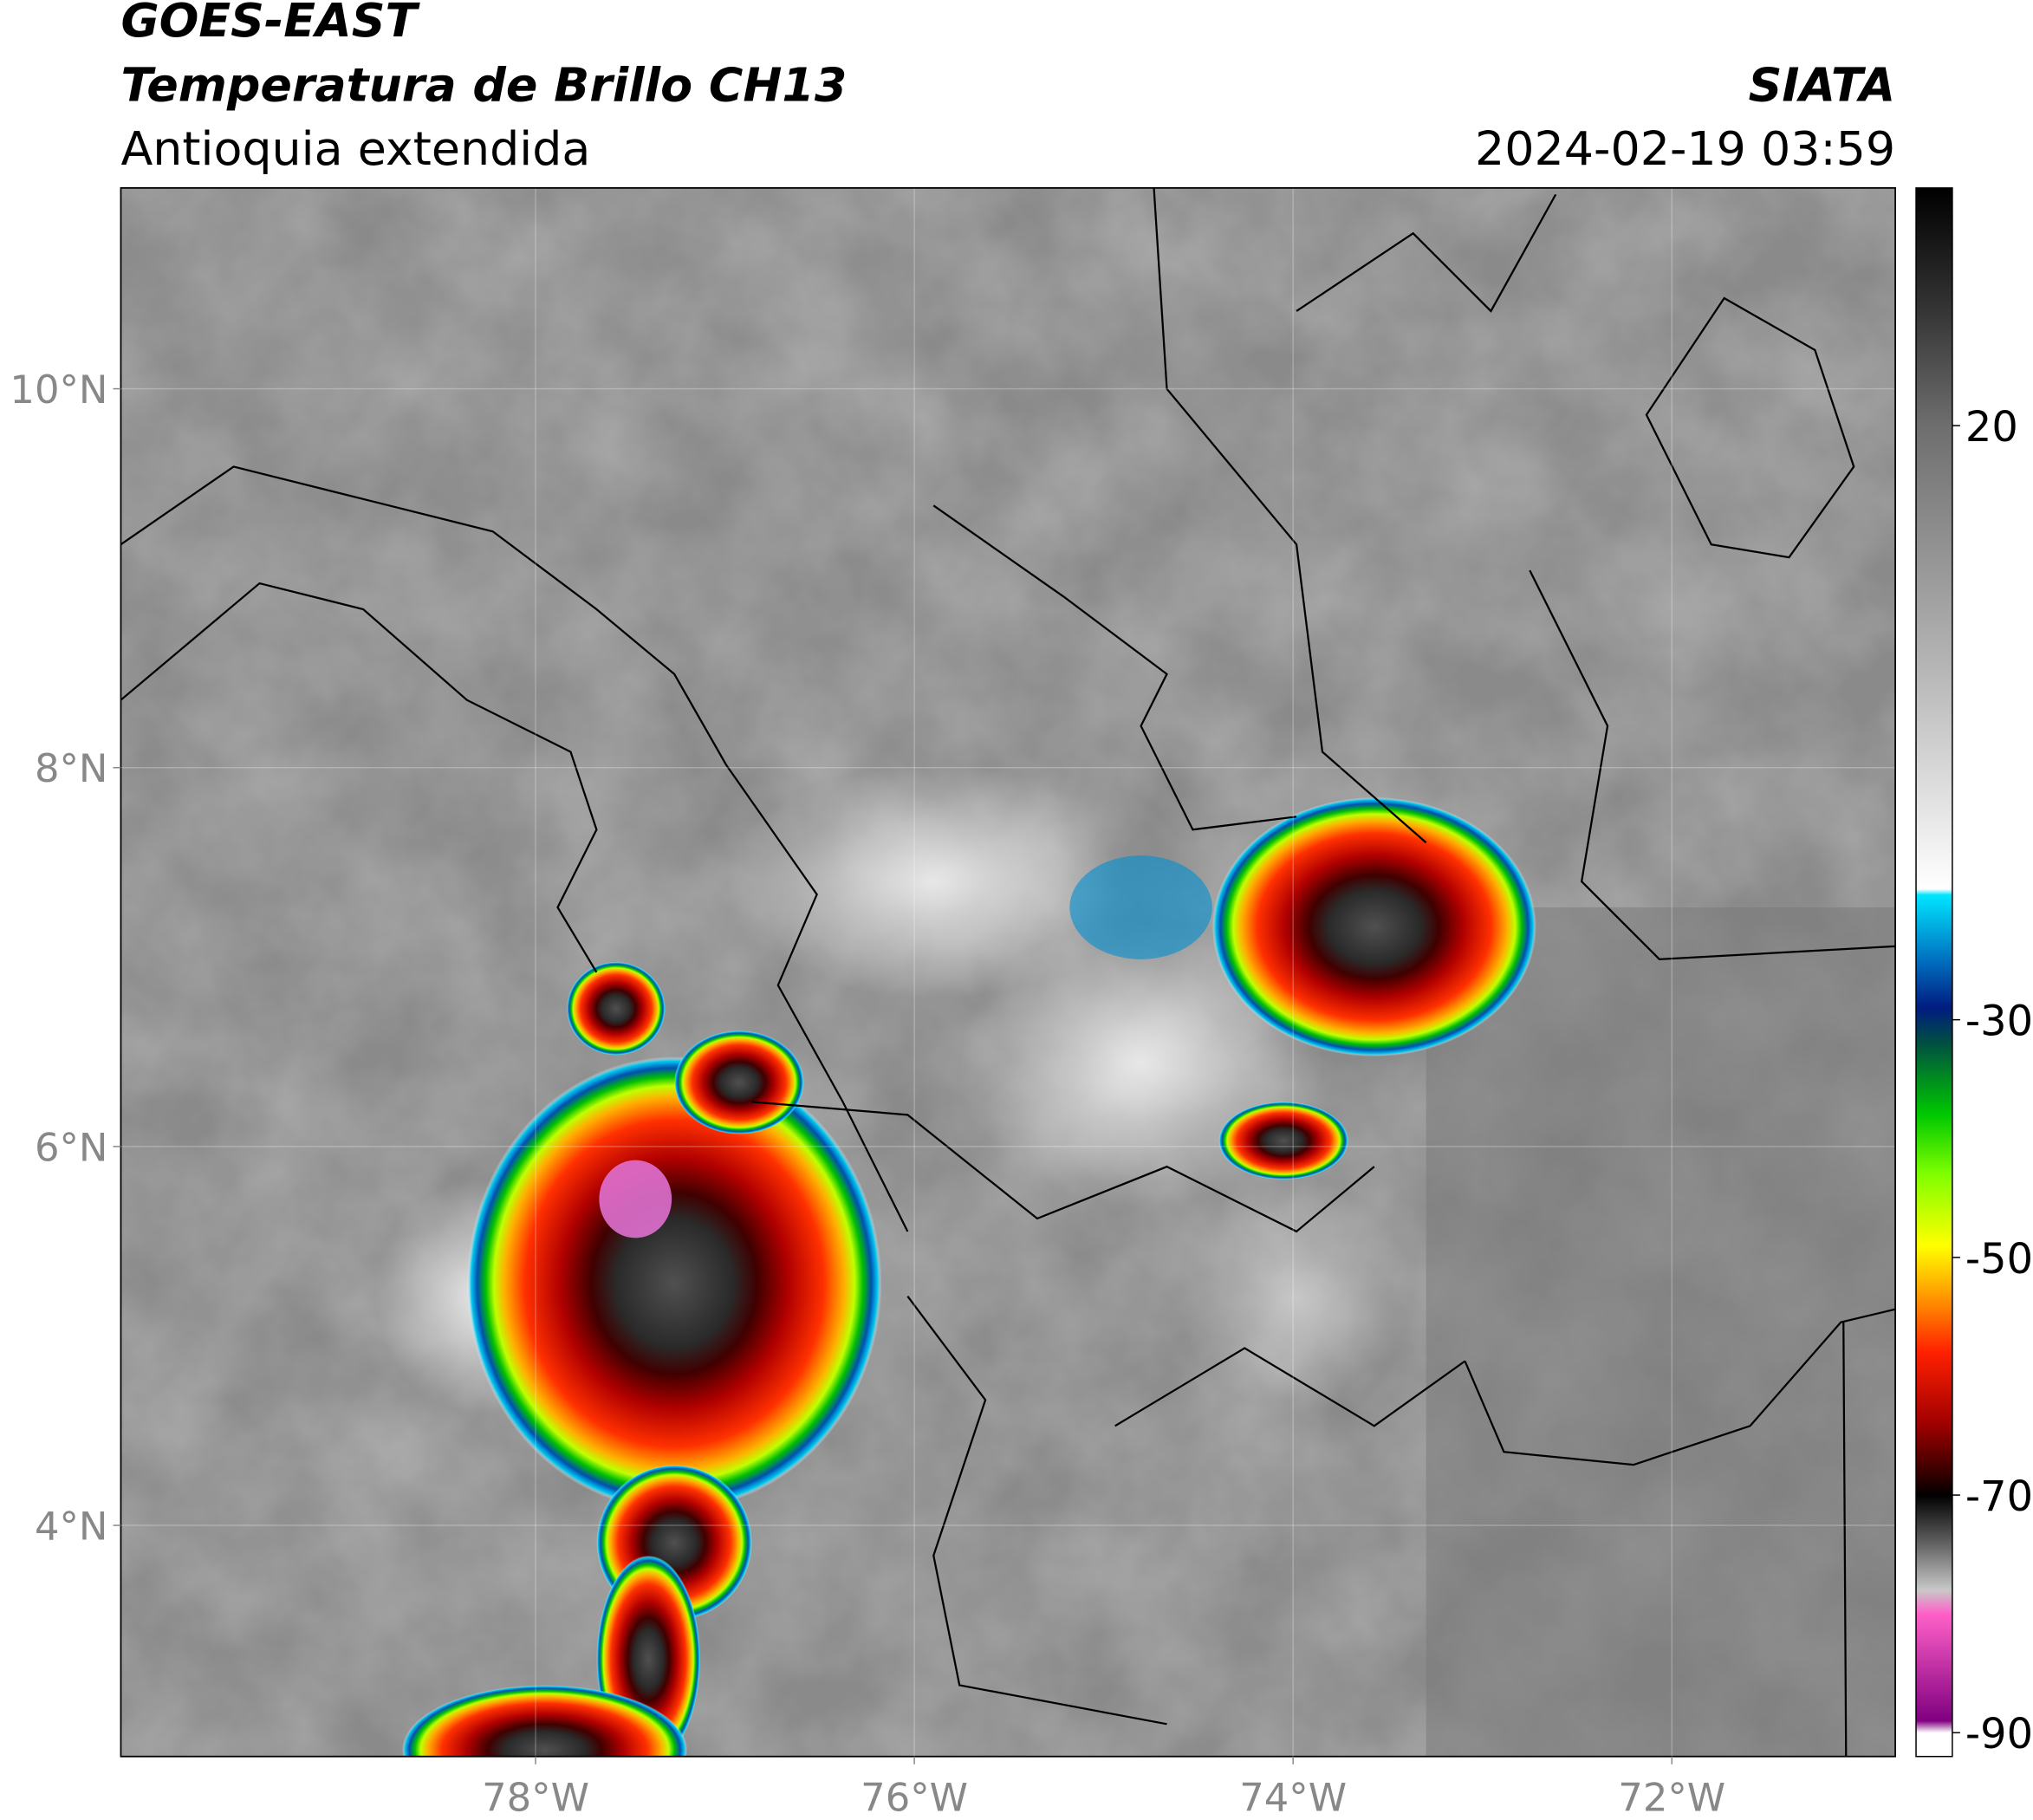  I want to click on colorbar-tick-label: -50, so click(1999, 1260).